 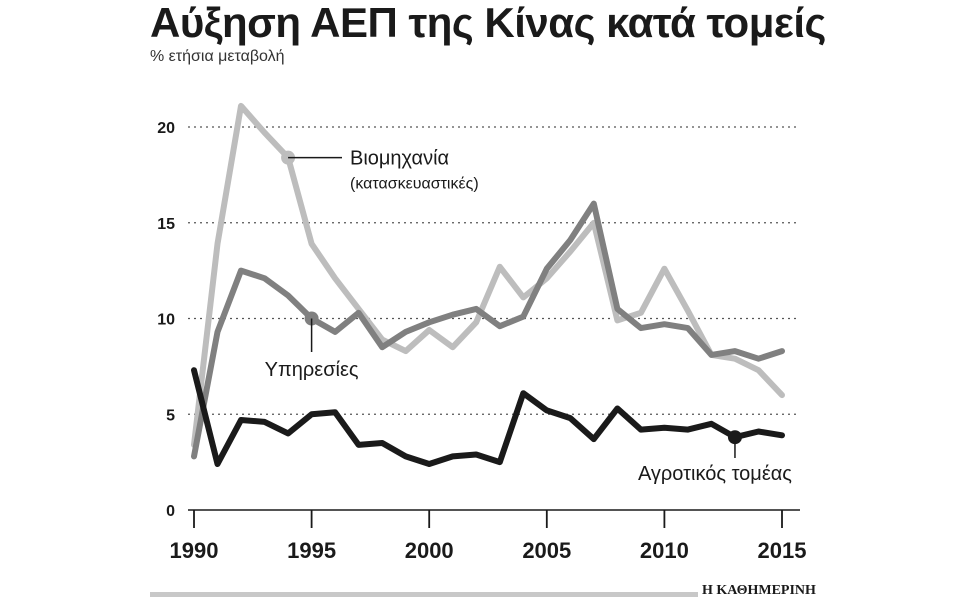 I want to click on industry-label: Βιομηχανία, so click(x=399, y=159).